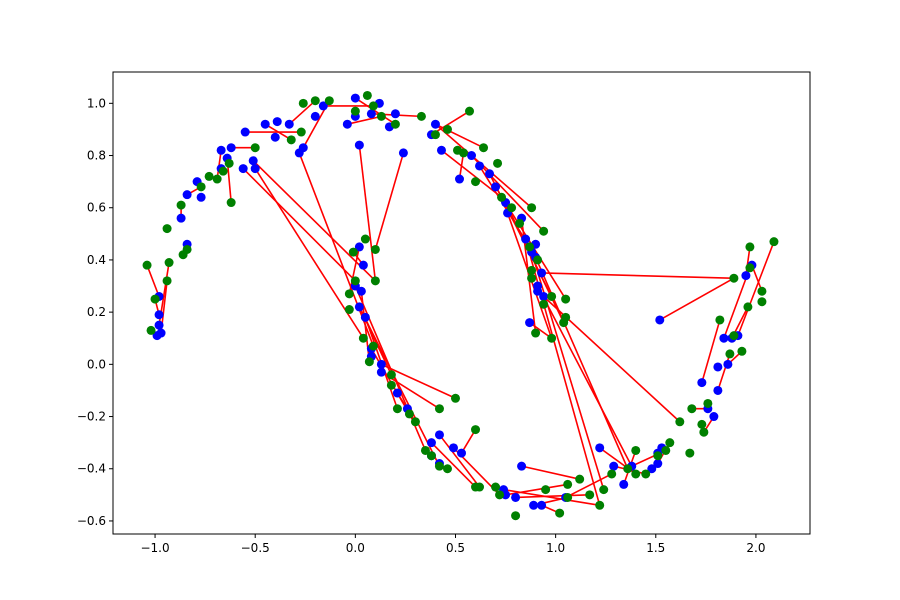 The height and width of the screenshot is (600, 900). What do you see at coordinates (452, 544) in the screenshot?
I see `x-axis: −1.0 −0.5 0.0 0.5 1.0 1.5 2.0` at bounding box center [452, 544].